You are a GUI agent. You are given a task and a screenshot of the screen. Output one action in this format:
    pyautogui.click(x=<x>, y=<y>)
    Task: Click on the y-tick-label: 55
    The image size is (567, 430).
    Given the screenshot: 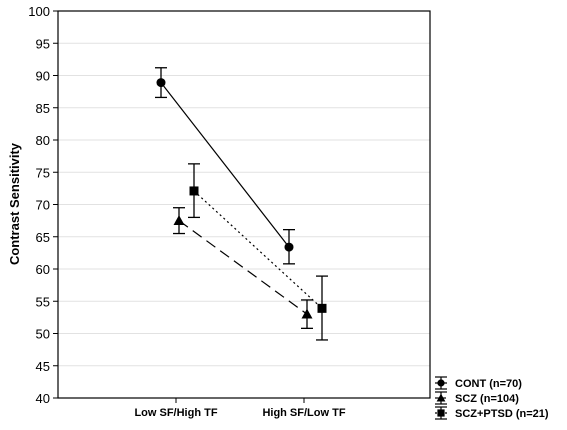 What is the action you would take?
    pyautogui.click(x=43, y=301)
    